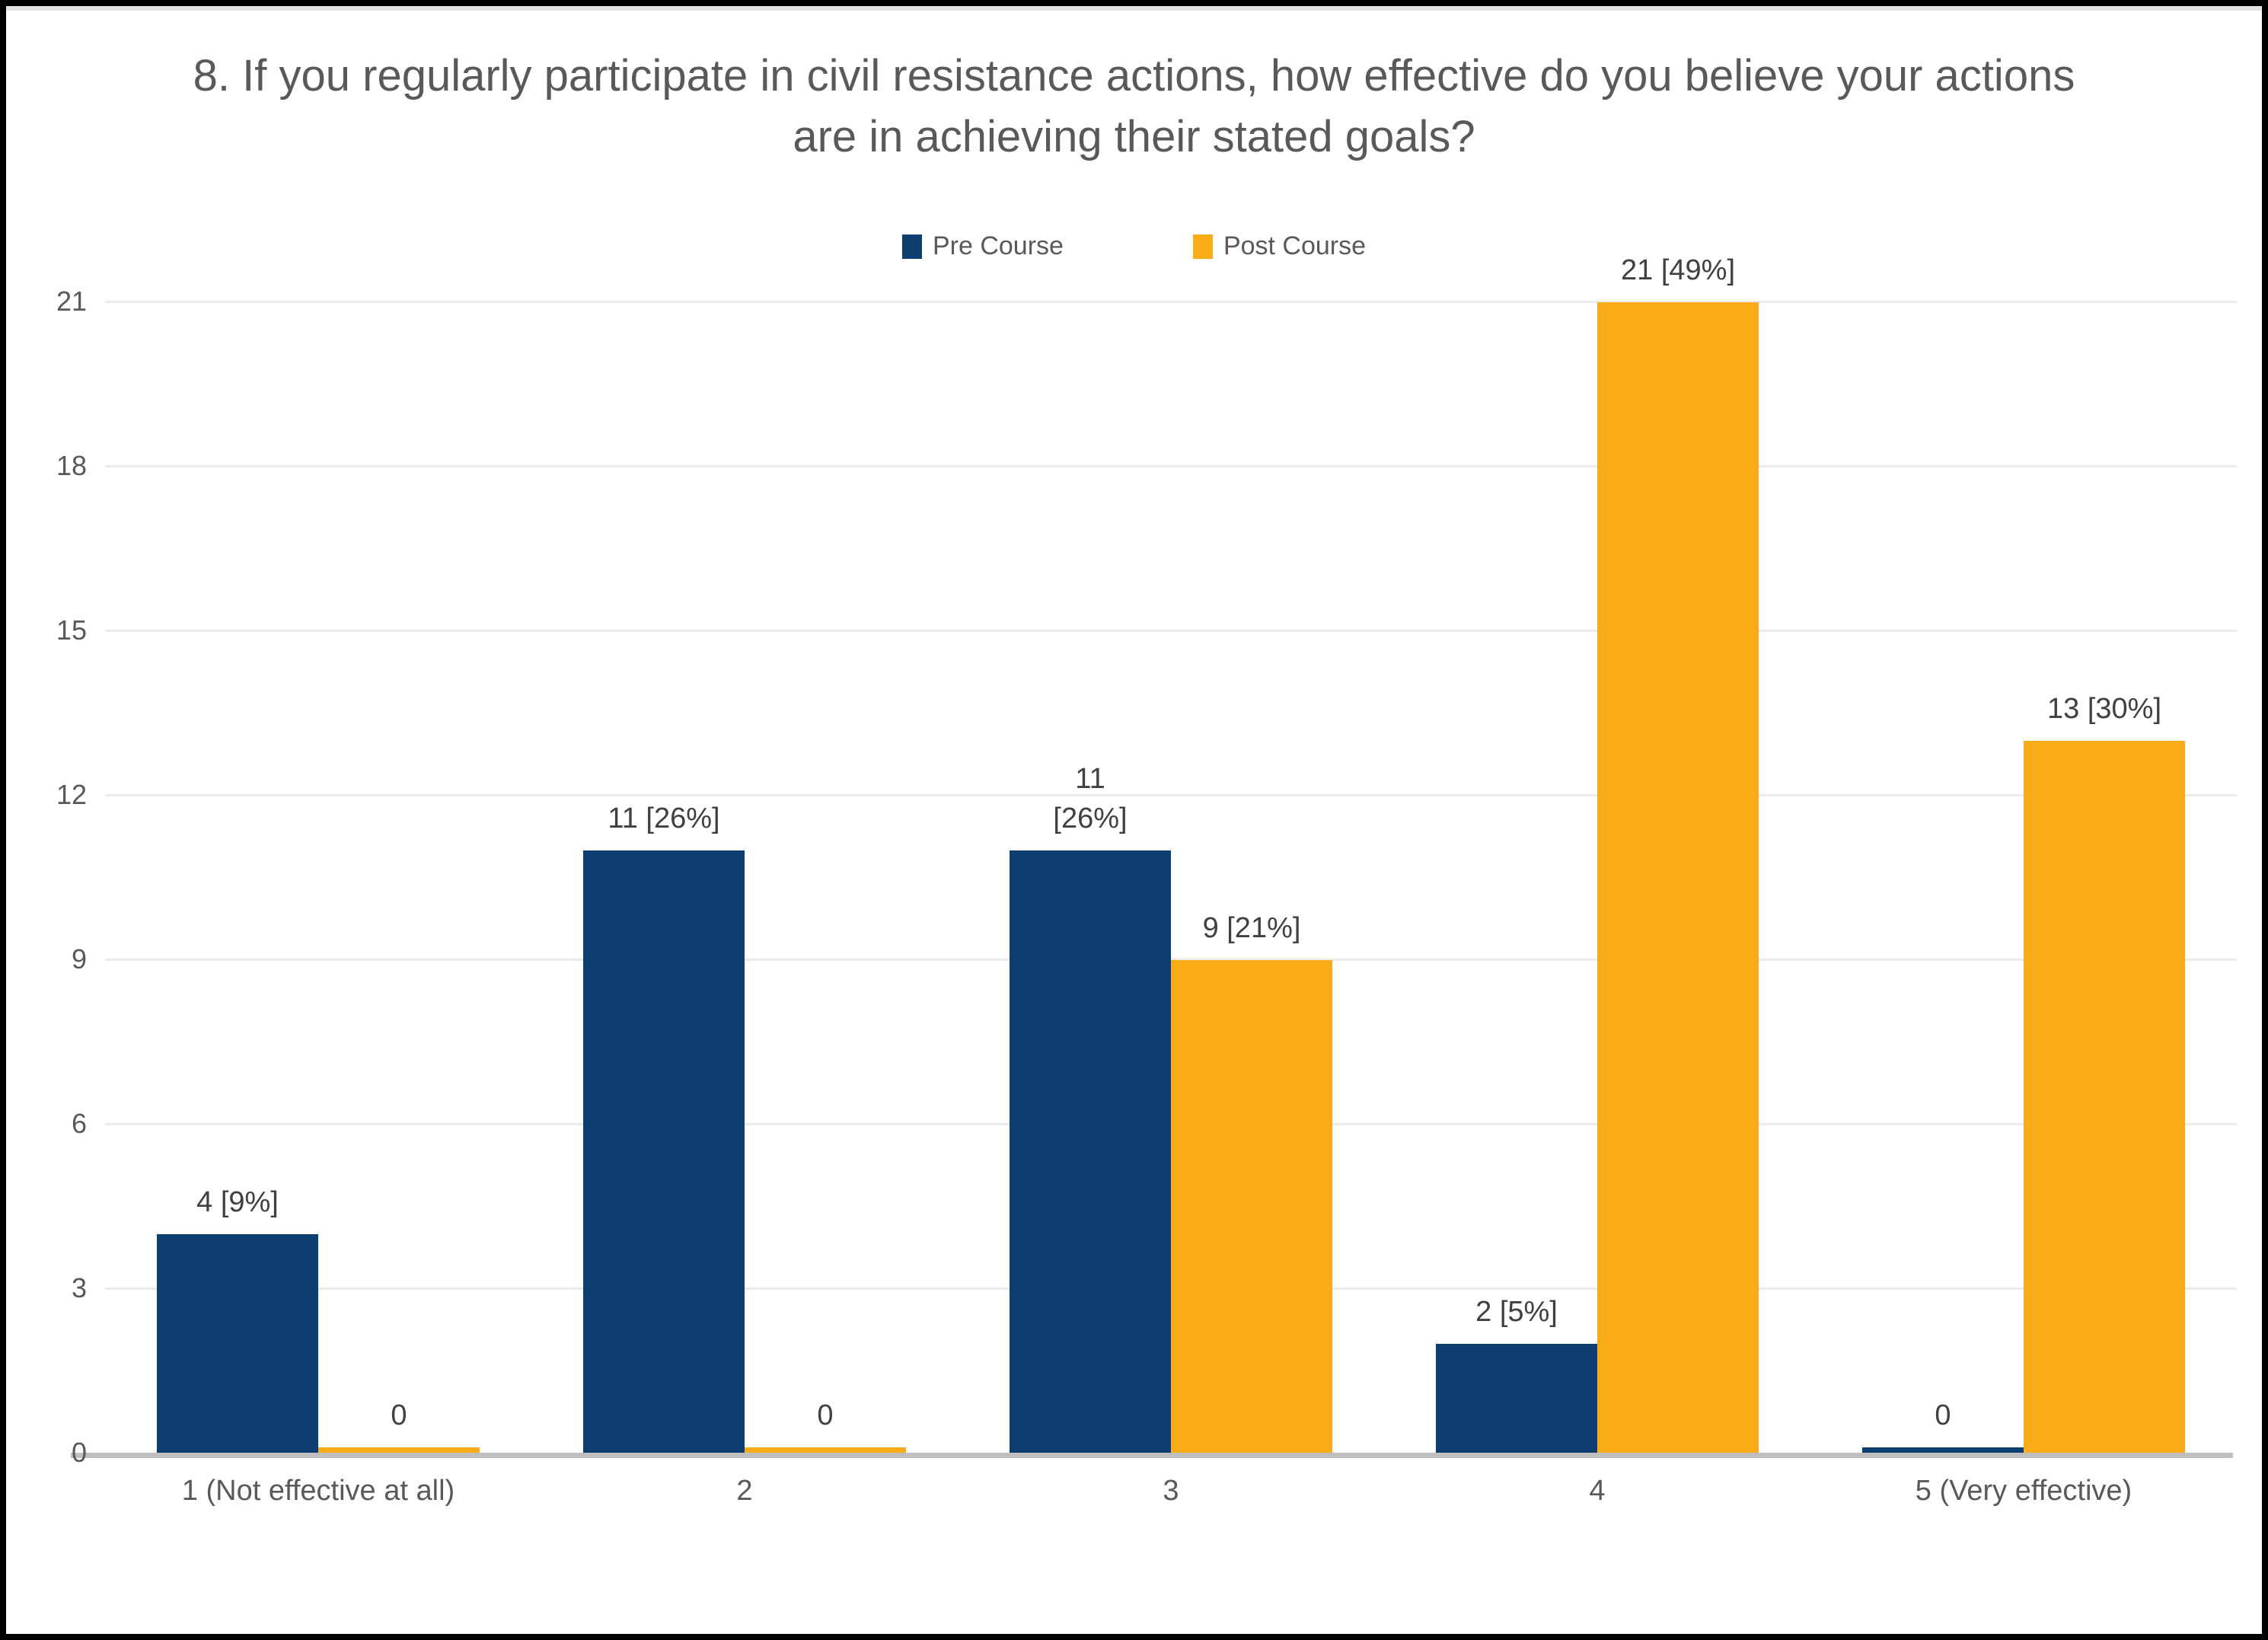  I want to click on category-group-1: 4 [9%] 0 1 (Not effective at all), so click(318, 905).